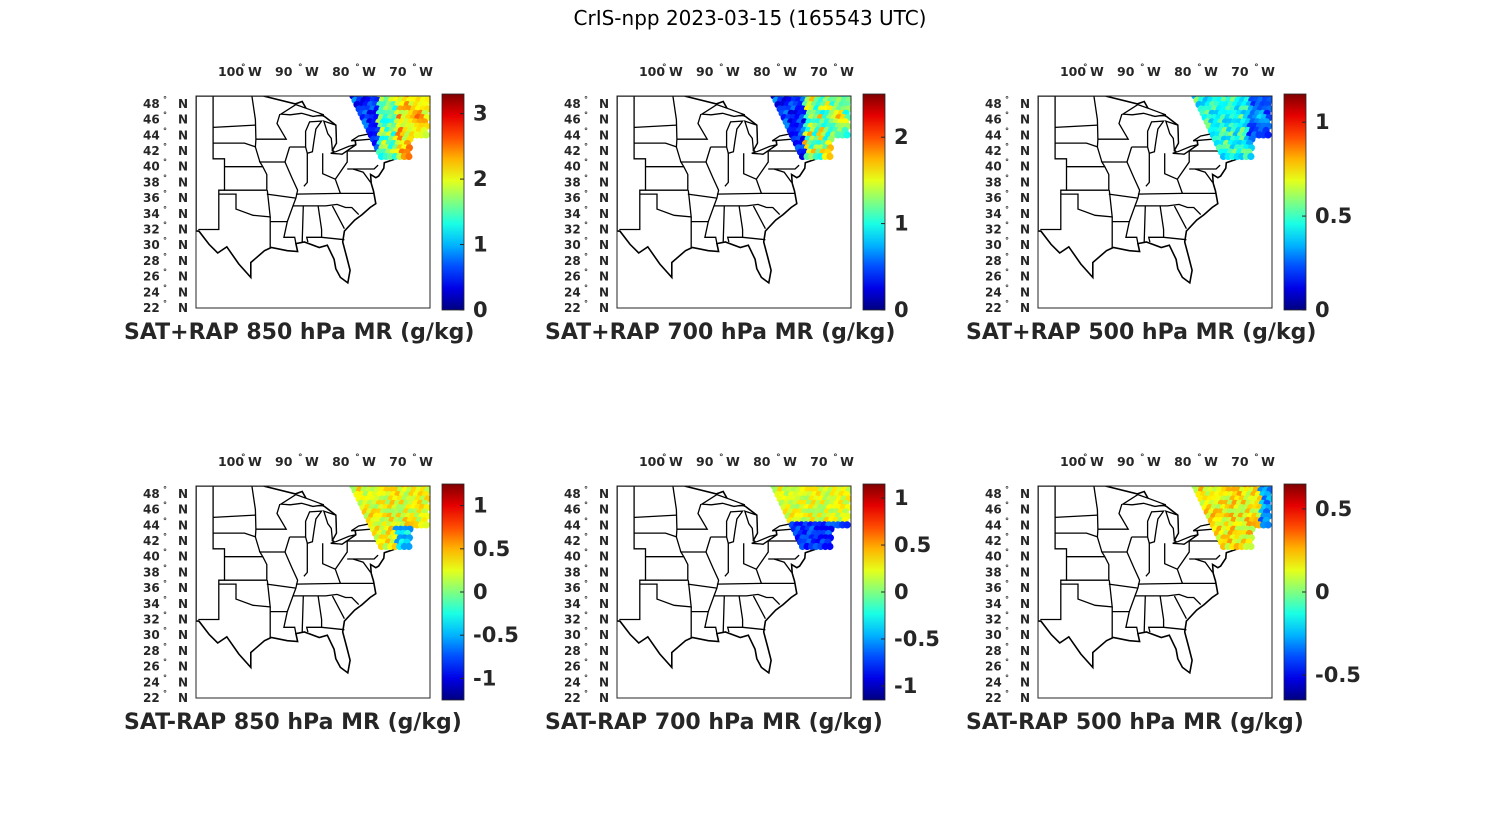 Image resolution: width=1500 pixels, height=825 pixels. I want to click on lon-tick-label: 100, so click(1073, 71).